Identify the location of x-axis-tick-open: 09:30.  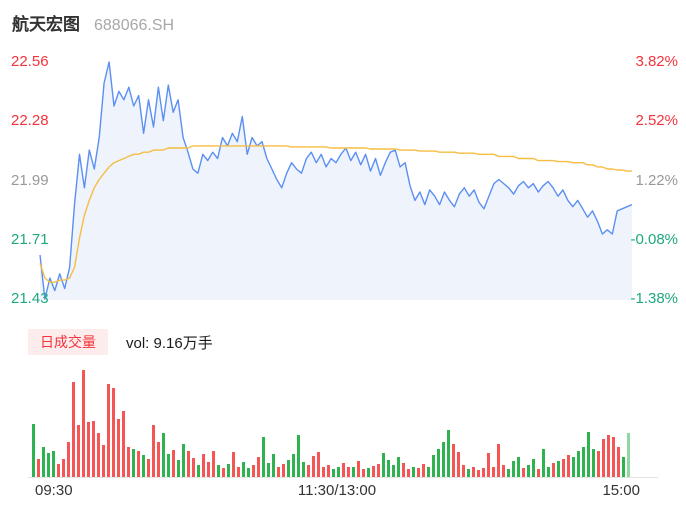
(54, 490).